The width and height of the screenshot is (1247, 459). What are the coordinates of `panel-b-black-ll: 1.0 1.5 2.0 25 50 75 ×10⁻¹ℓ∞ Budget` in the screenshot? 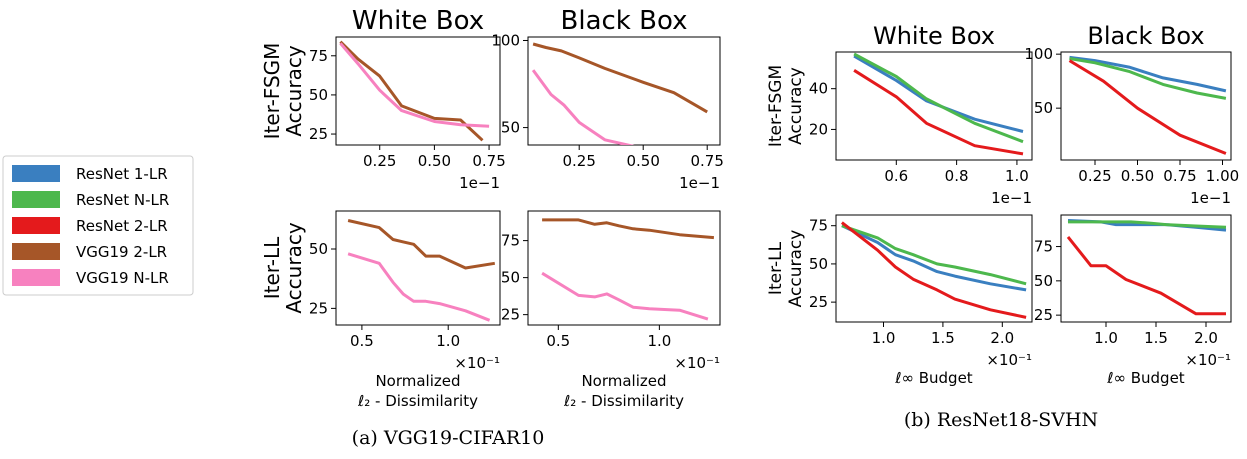 It's located at (1133, 300).